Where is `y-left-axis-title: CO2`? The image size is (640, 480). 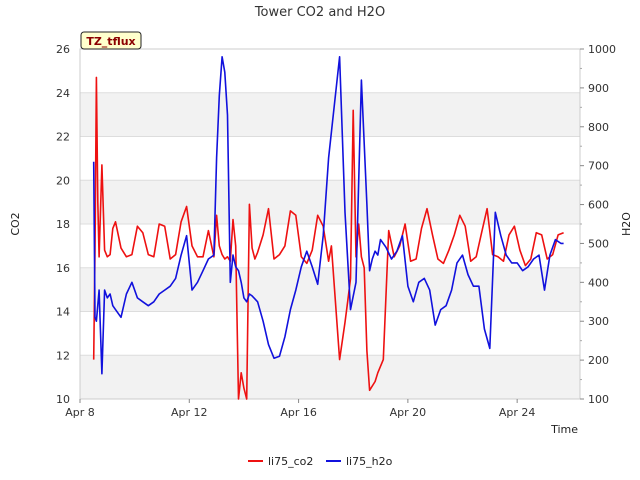
y-left-axis-title: CO2 is located at coordinates (15, 223).